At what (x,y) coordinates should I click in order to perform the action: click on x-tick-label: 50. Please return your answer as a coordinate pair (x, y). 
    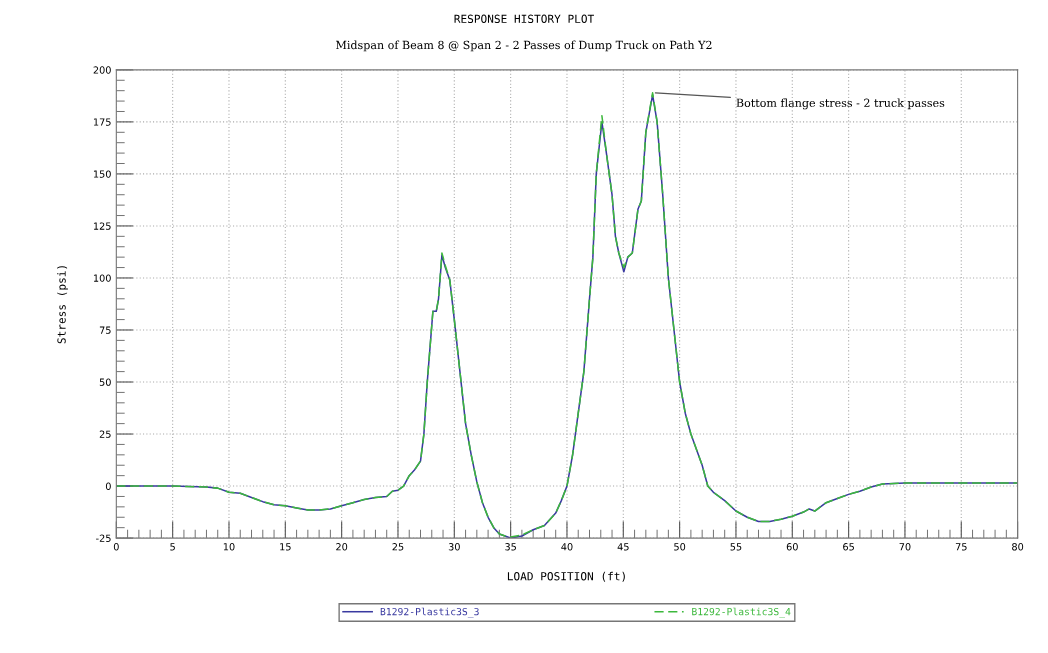
    Looking at the image, I should click on (680, 547).